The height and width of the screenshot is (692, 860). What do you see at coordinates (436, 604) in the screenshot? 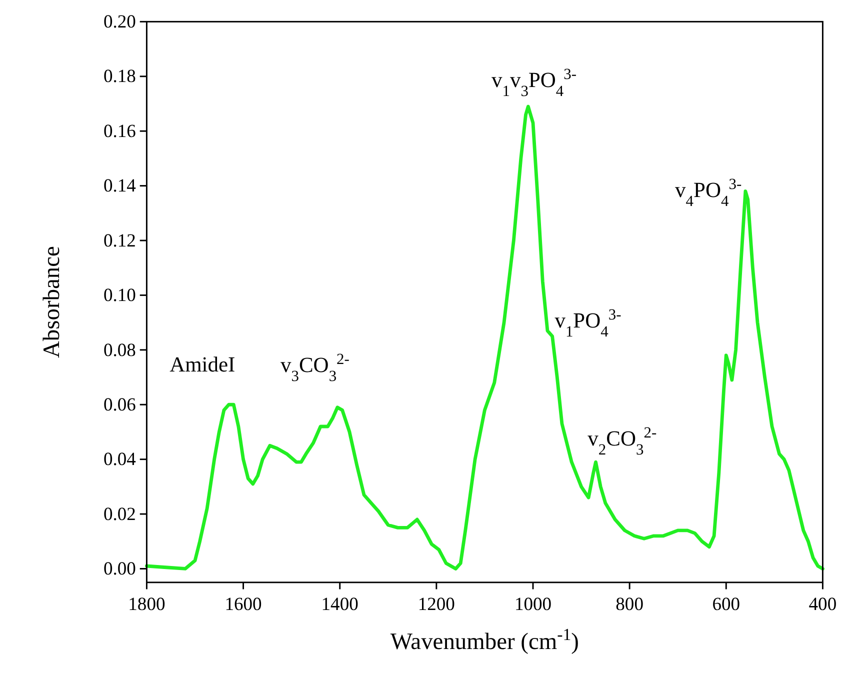
I see `x-tick-label: 1200` at bounding box center [436, 604].